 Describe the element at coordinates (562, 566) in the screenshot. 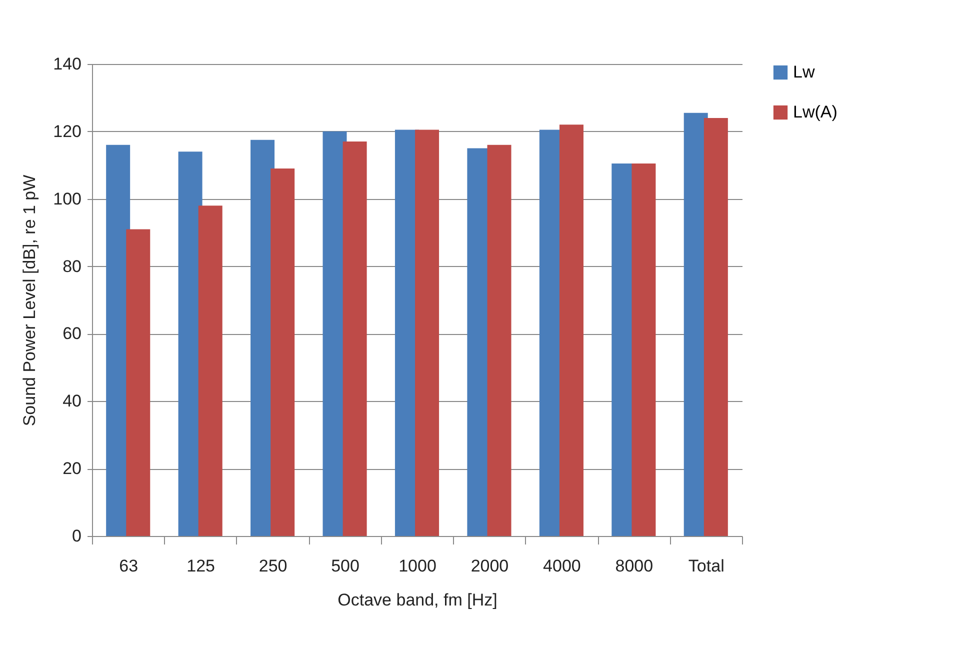

I see `x-tick-label: 4000` at that location.